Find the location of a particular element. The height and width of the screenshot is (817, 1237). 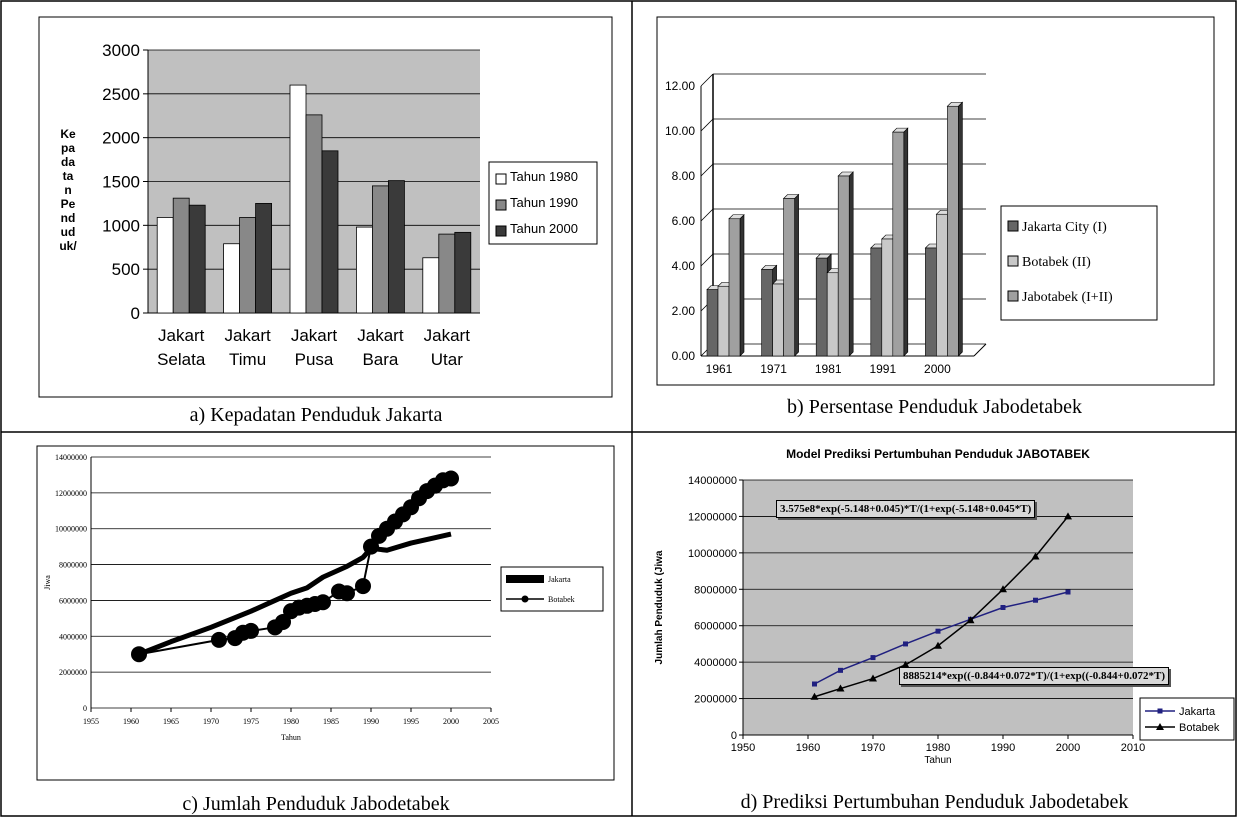

chart-a-legend-label: Tahun 2000 is located at coordinates (544, 228).